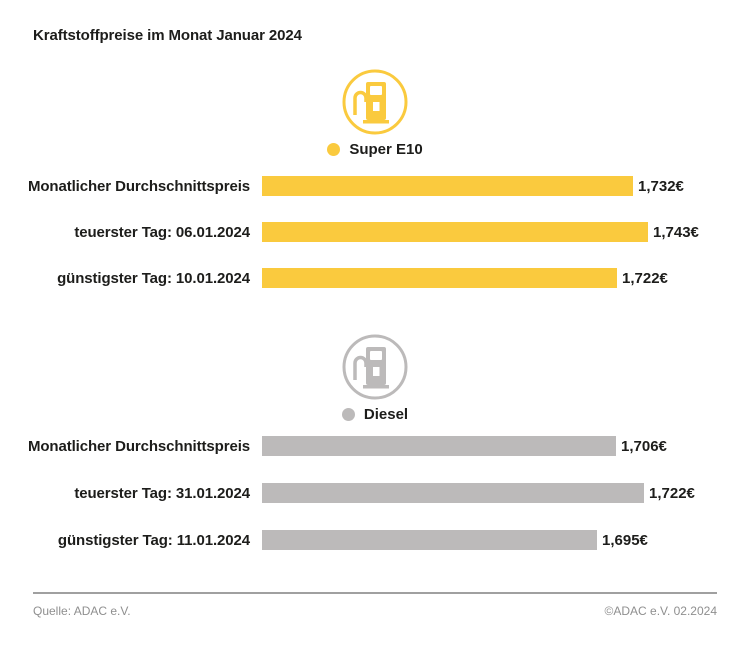 The width and height of the screenshot is (750, 665). I want to click on bar-value: 1,743€, so click(676, 232).